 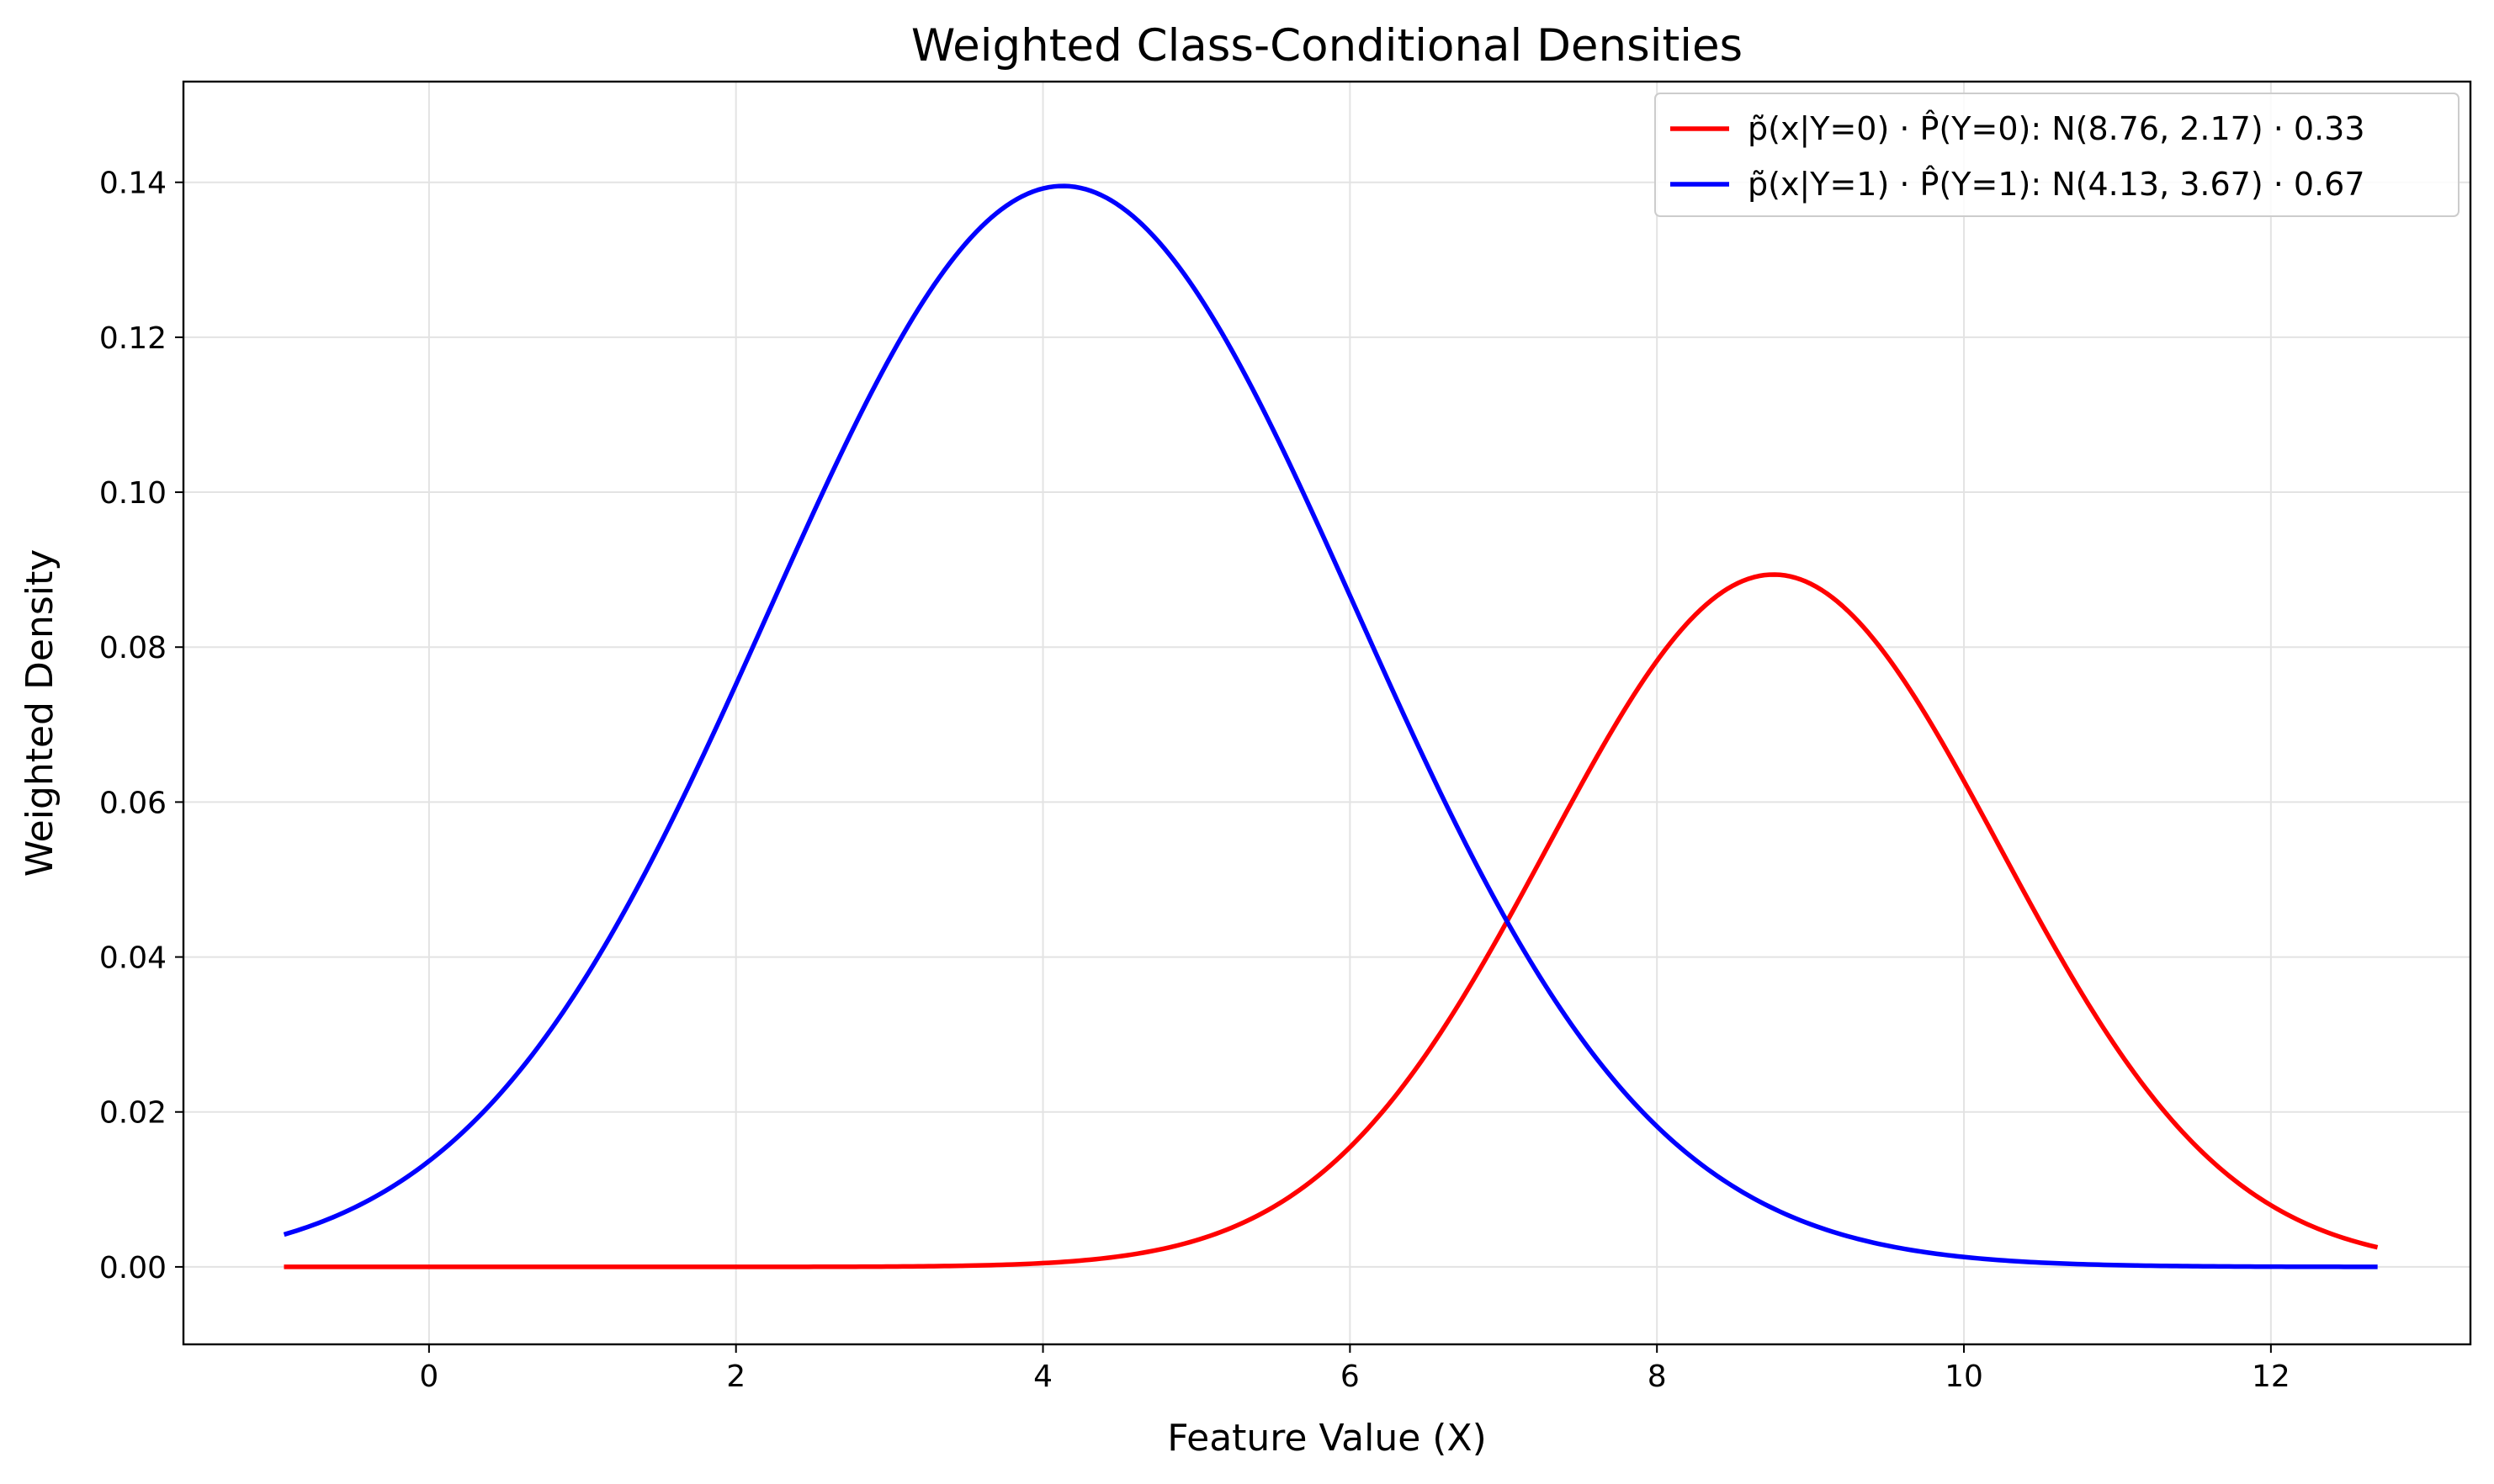 I want to click on x-tick-label: 8, so click(x=1657, y=1376).